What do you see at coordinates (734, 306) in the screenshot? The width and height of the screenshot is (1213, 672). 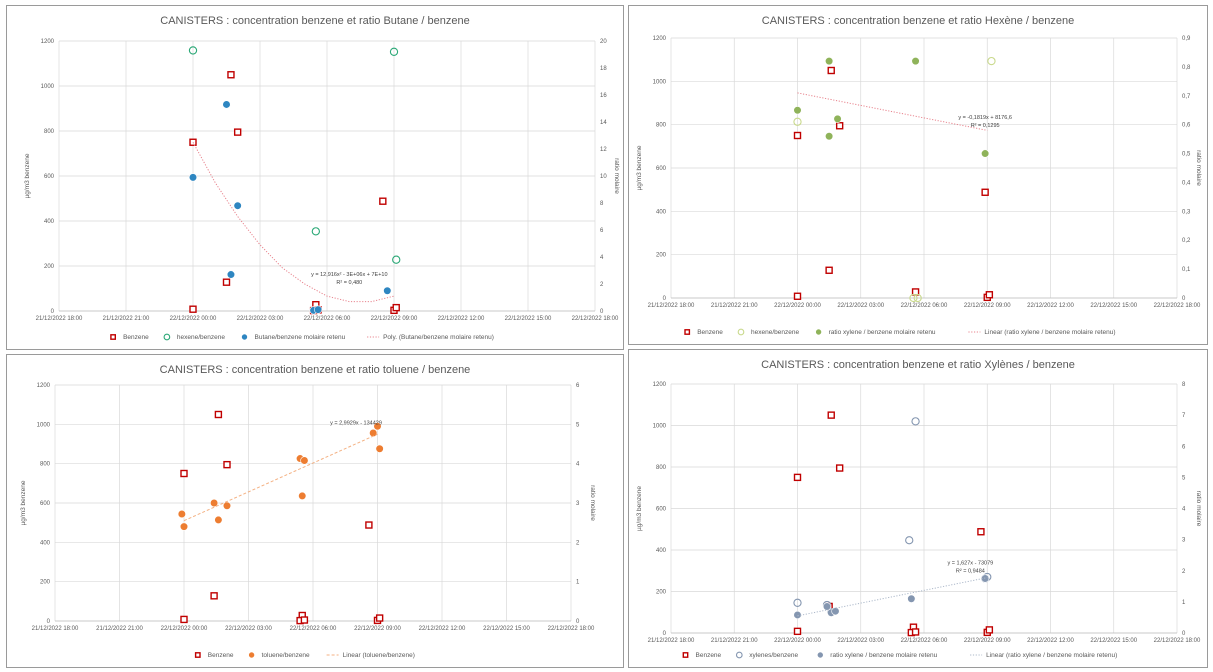 I see `x-tick-label: 21/12/2022 21:00` at bounding box center [734, 306].